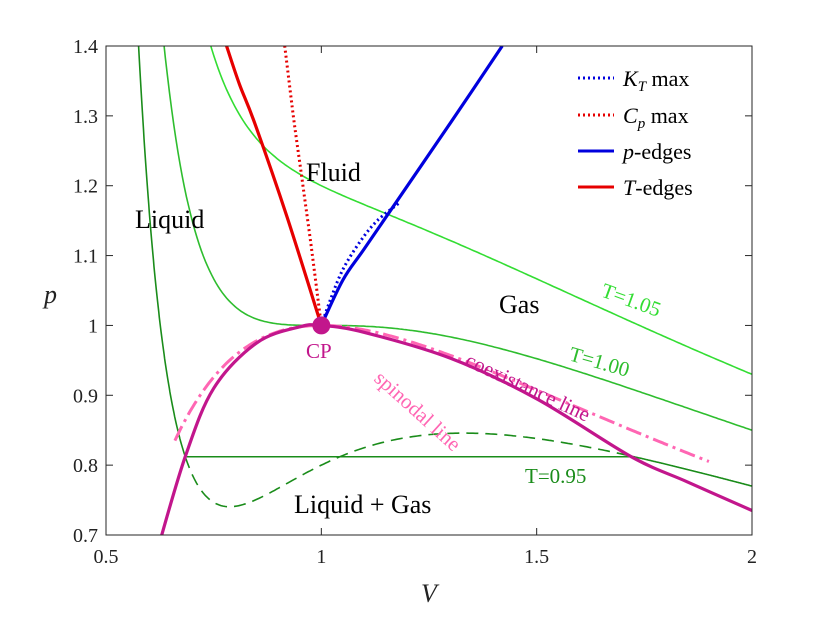 Image resolution: width=830 pixels, height=622 pixels. What do you see at coordinates (106, 557) in the screenshot?
I see `x-tick-label: 0.5` at bounding box center [106, 557].